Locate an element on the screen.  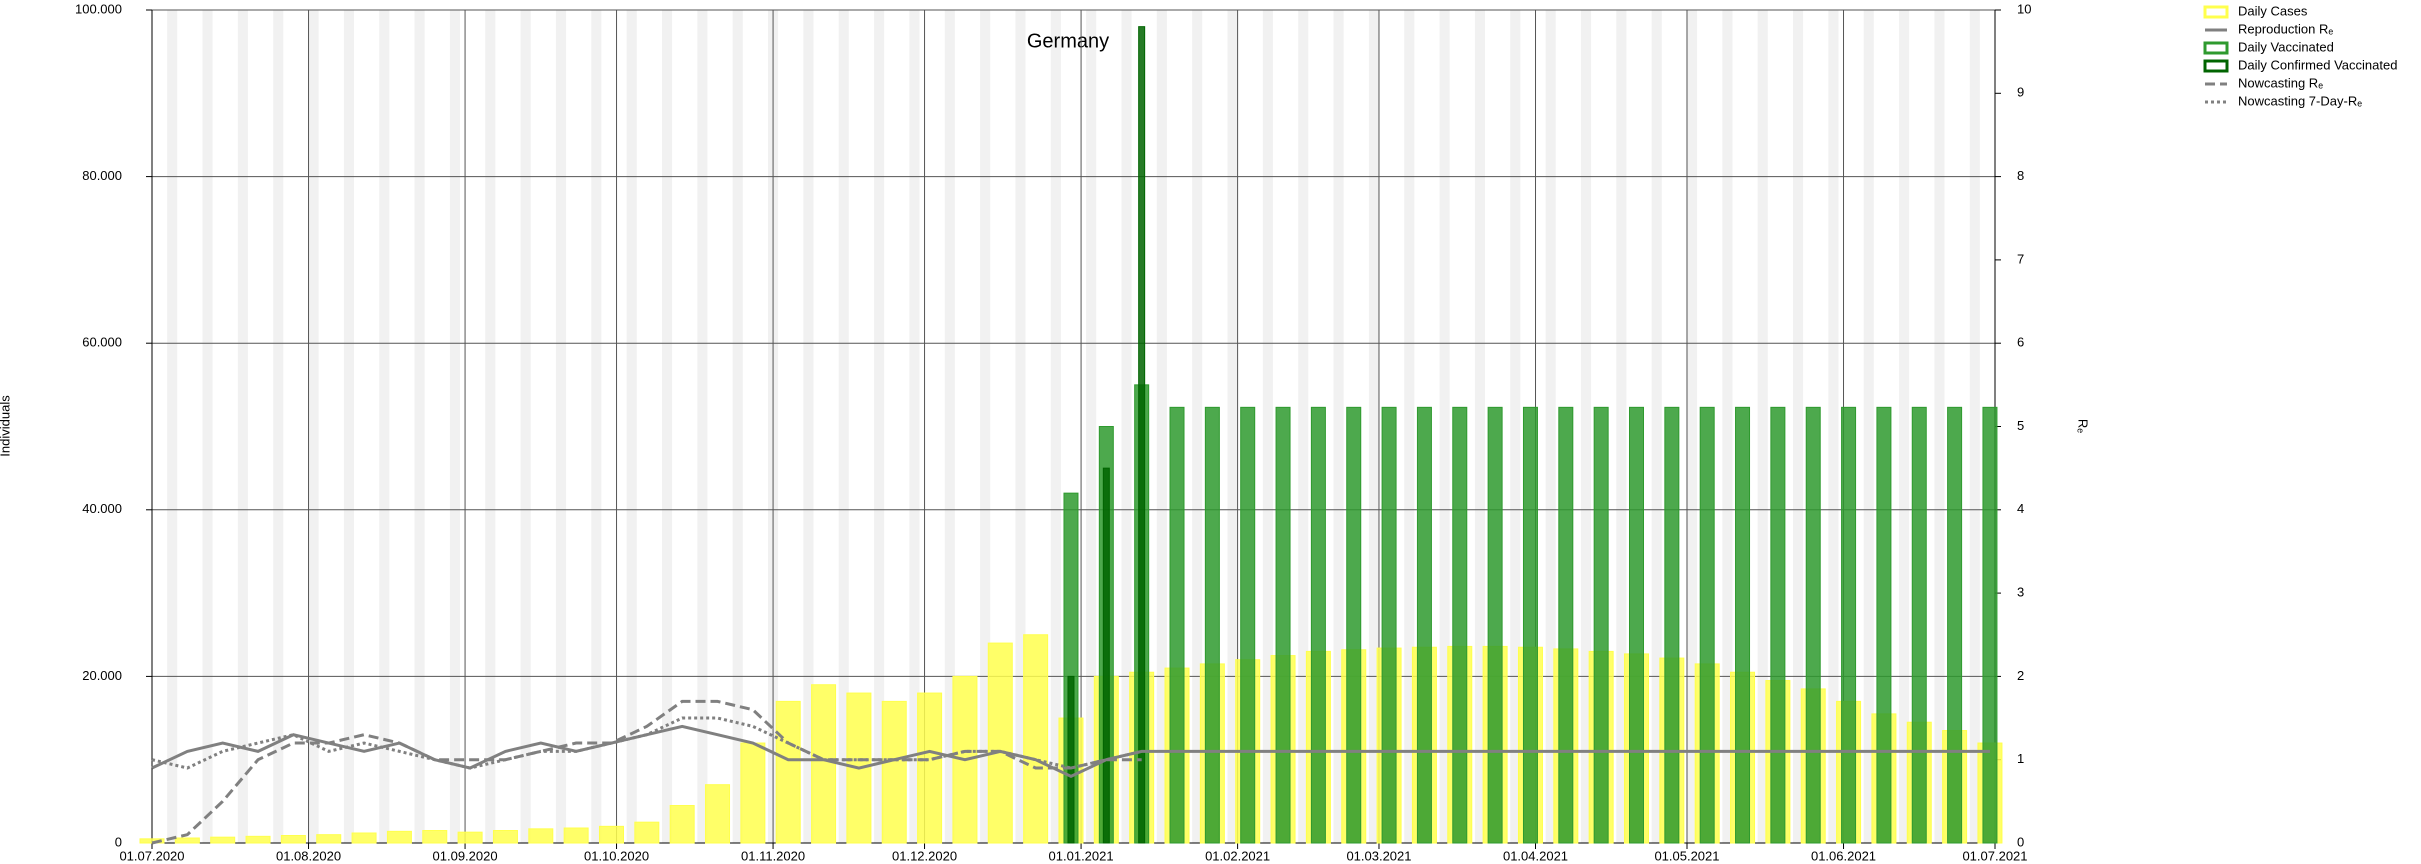
legend-label: Daily Vaccinated is located at coordinates (2286, 46).